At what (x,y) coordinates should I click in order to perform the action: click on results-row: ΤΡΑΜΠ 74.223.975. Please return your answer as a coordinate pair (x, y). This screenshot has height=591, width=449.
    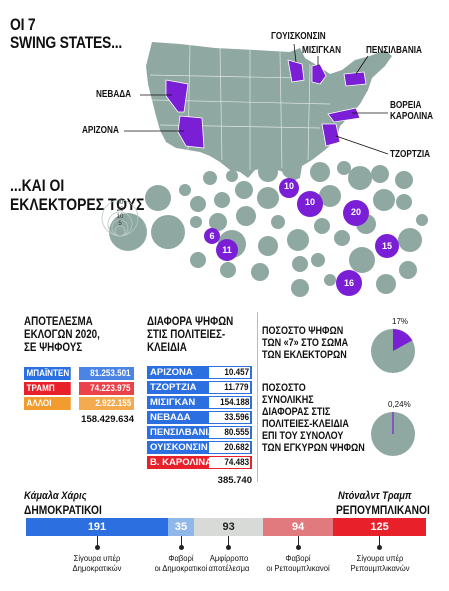
    Looking at the image, I should click on (79, 388).